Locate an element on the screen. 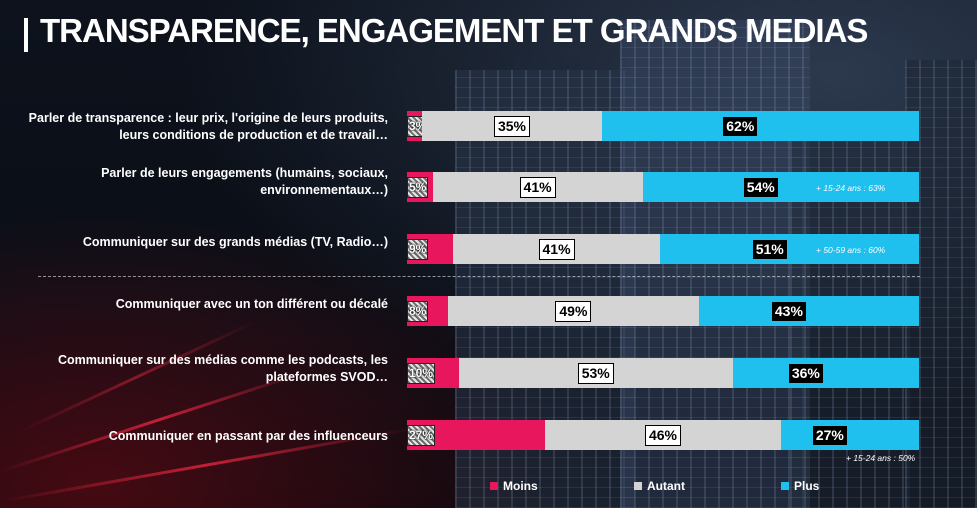 The height and width of the screenshot is (508, 977). bar-plus: 36% is located at coordinates (825, 373).